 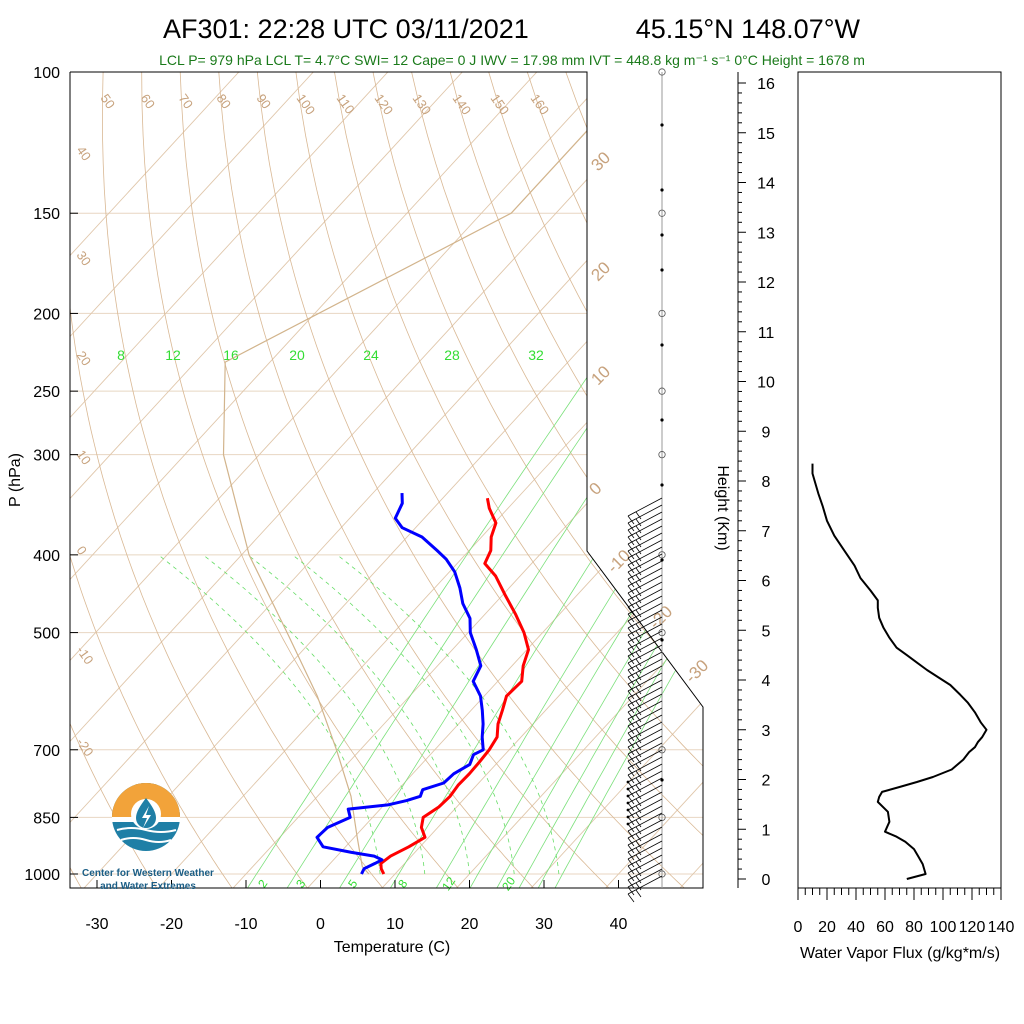 I want to click on height-tick-label: 5, so click(x=766, y=631).